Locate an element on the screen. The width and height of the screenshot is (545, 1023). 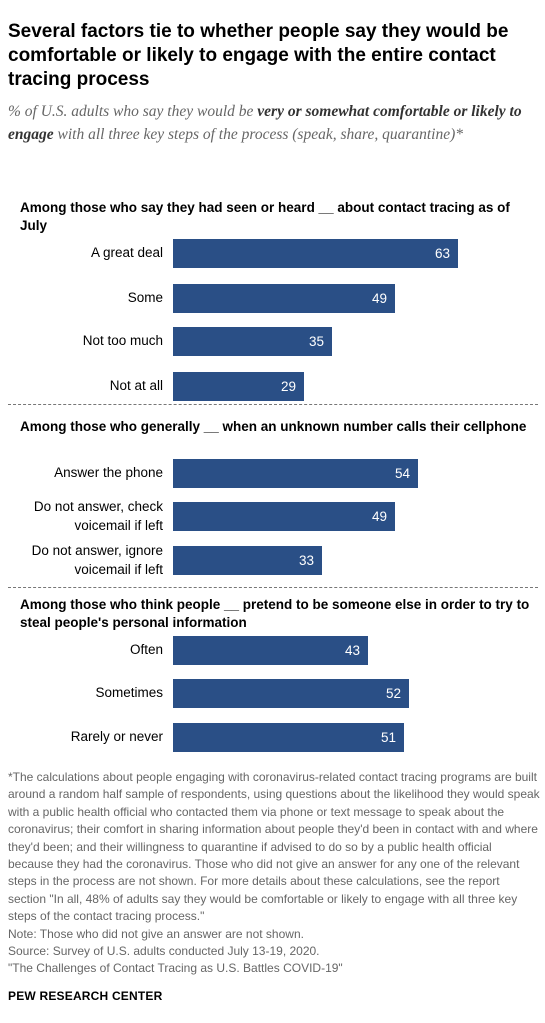
category-label: A great deal is located at coordinates (126, 252).